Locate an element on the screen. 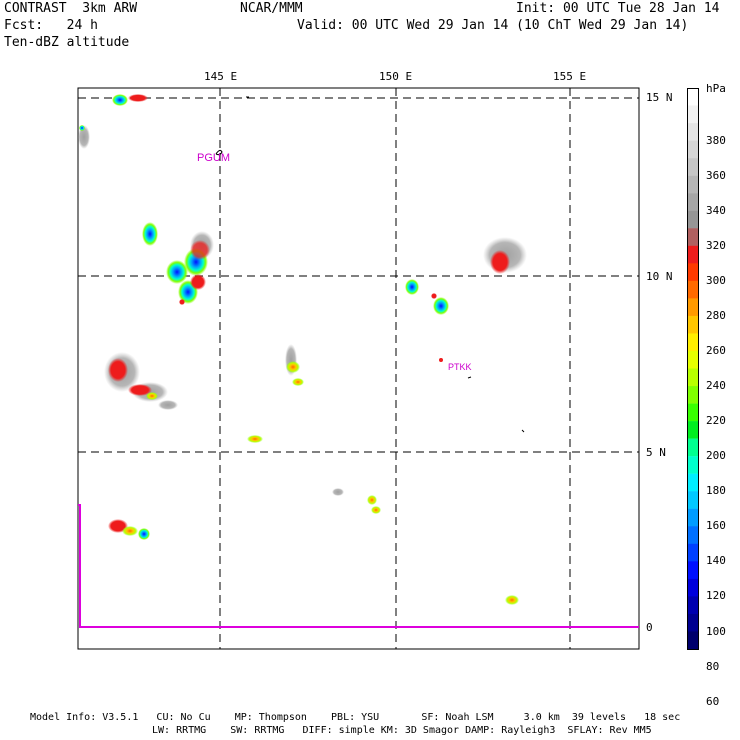 This screenshot has width=740, height=740. colorbar-label: 220 is located at coordinates (716, 421).